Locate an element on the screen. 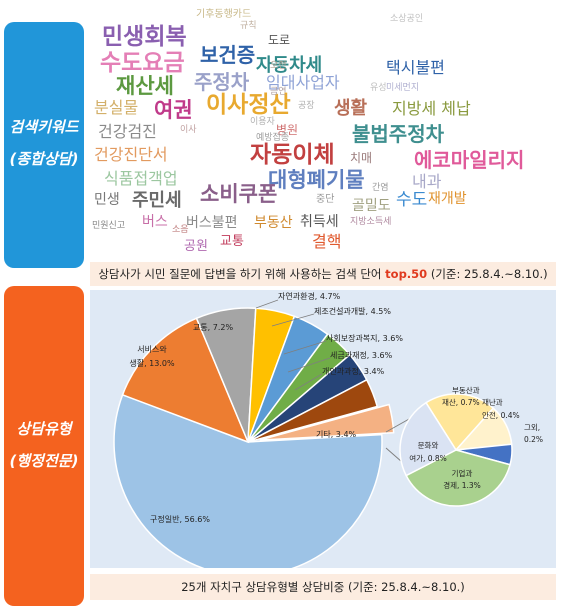 The width and height of the screenshot is (561, 610). cloud-word: 치매 is located at coordinates (361, 158).